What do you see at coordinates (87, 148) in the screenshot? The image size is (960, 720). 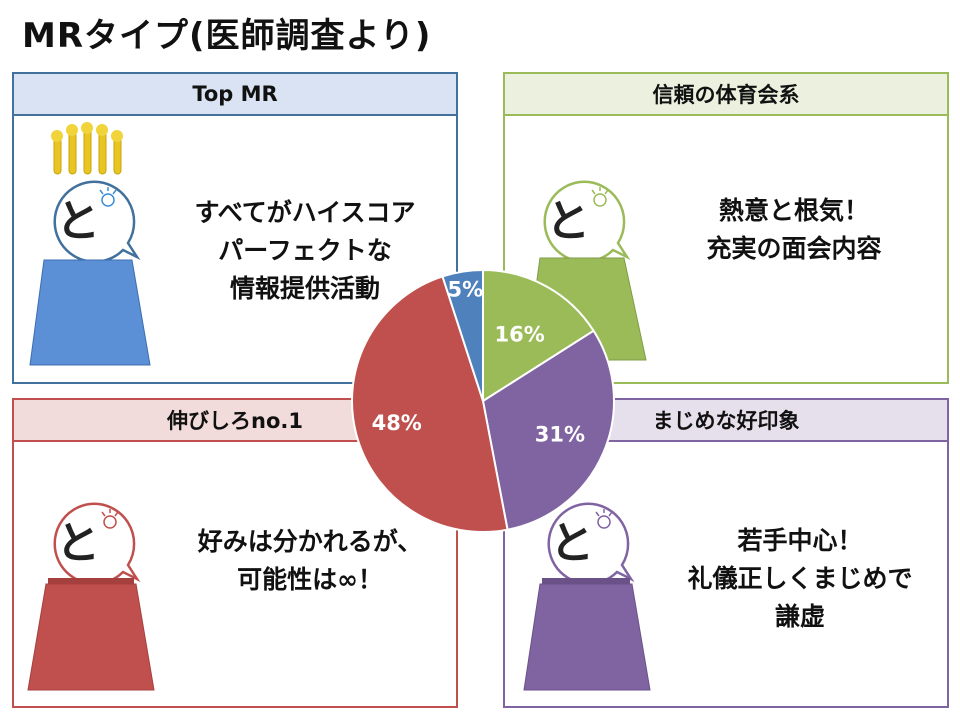 I see `crown-icon` at bounding box center [87, 148].